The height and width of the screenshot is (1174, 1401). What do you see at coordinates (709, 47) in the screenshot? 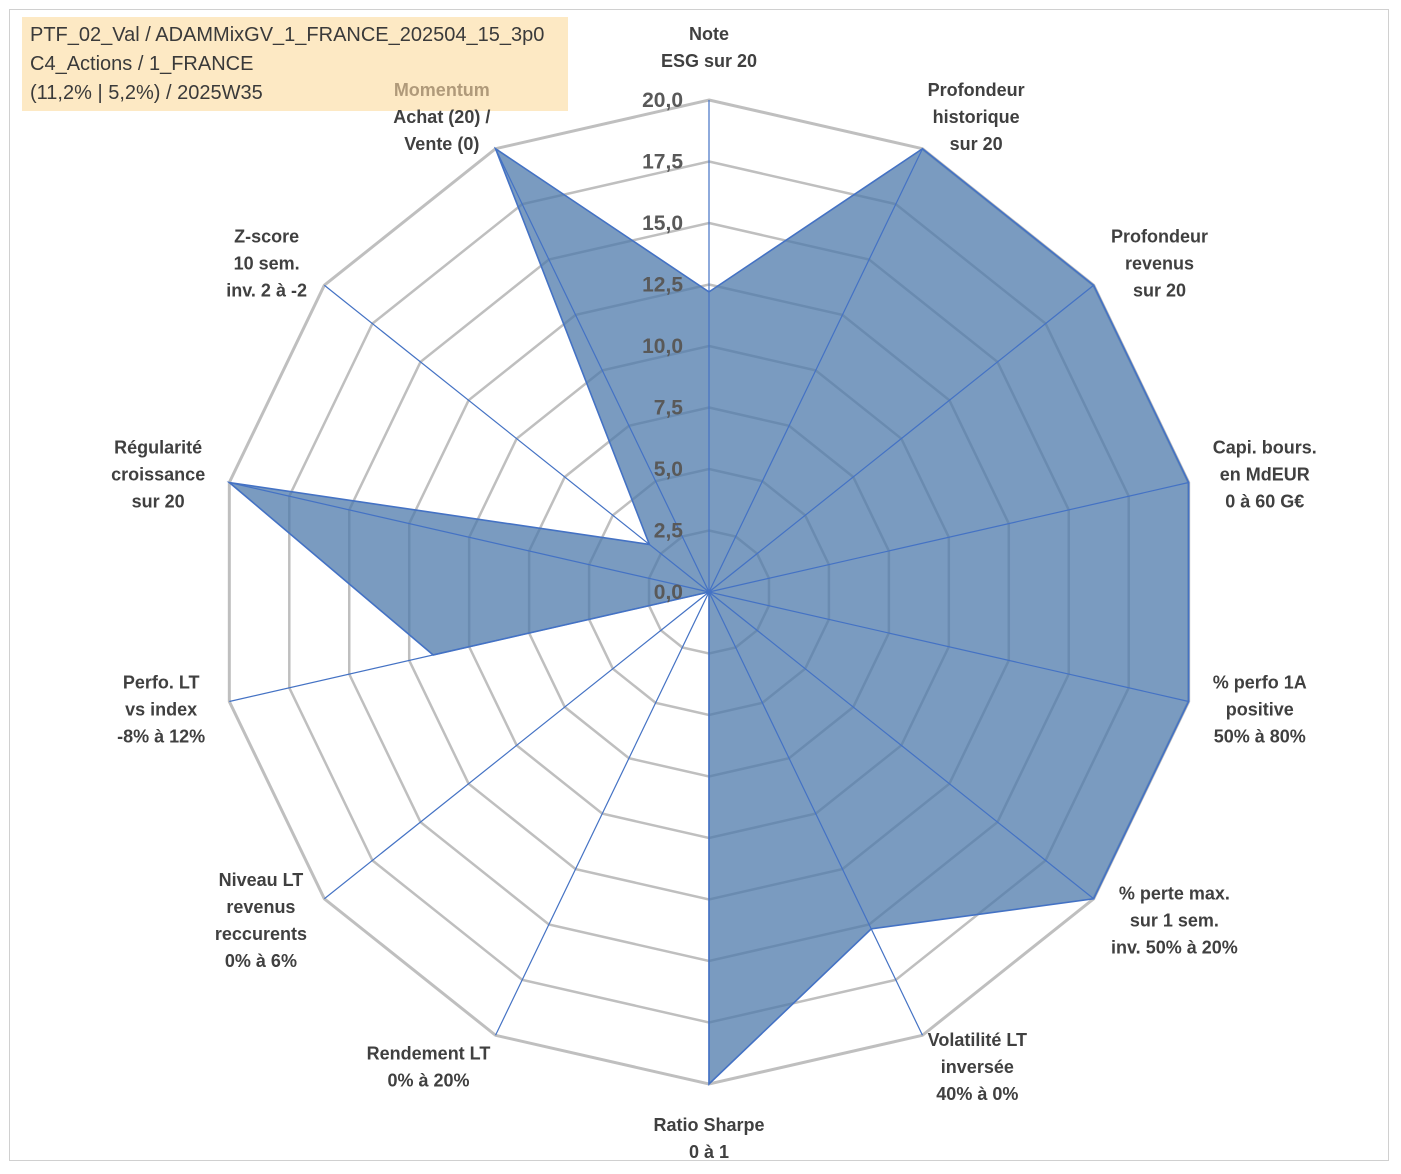
I see `category-label: Note ESG sur 20` at bounding box center [709, 47].